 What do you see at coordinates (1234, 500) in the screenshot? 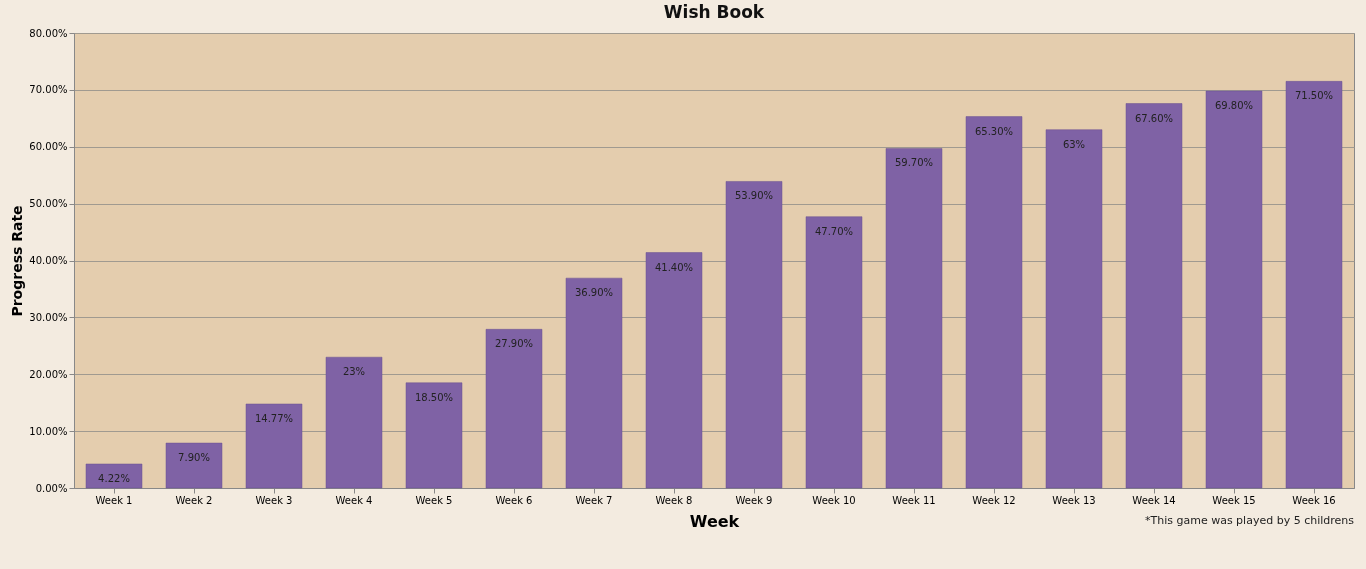
I see `x-tick-label: Week 15` at bounding box center [1234, 500].